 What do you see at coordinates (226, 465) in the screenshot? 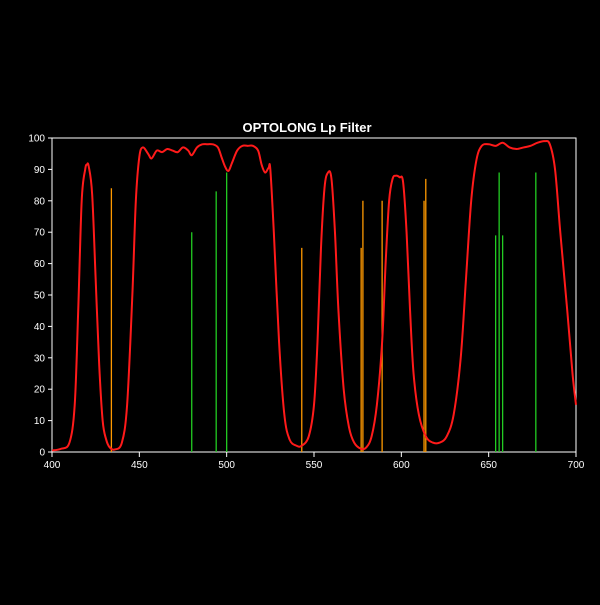
I see `x-tick-label: 500` at bounding box center [226, 465].